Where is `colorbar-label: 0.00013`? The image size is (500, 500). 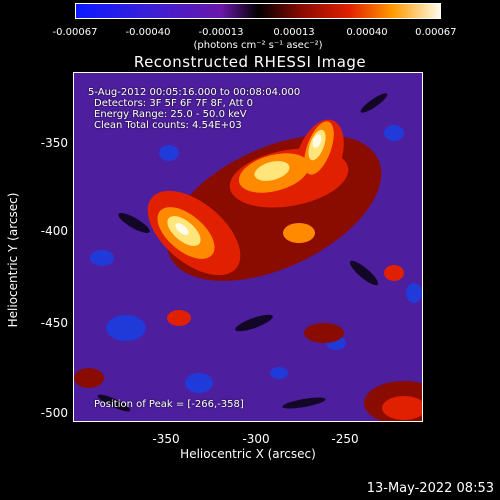 colorbar-label: 0.00013 is located at coordinates (294, 32).